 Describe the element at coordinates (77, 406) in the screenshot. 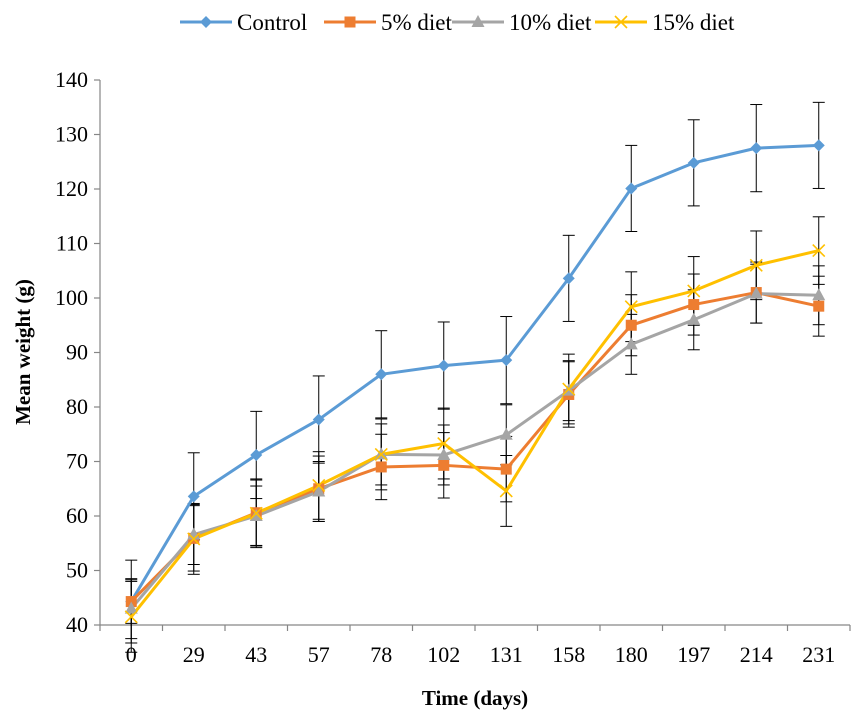

I see `y-tick-label: 80` at that location.